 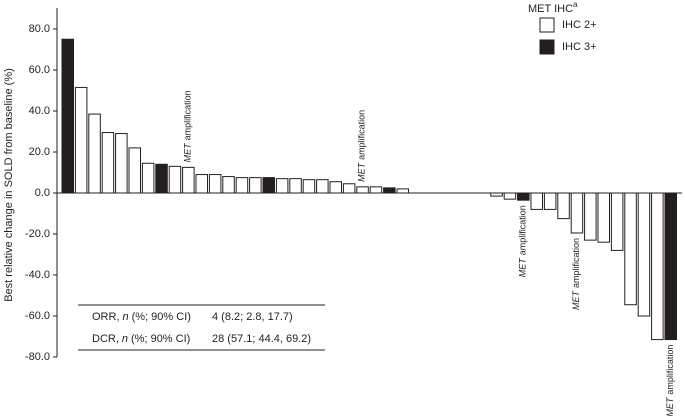 What do you see at coordinates (579, 47) in the screenshot?
I see `legend-label: IHC 3+` at bounding box center [579, 47].